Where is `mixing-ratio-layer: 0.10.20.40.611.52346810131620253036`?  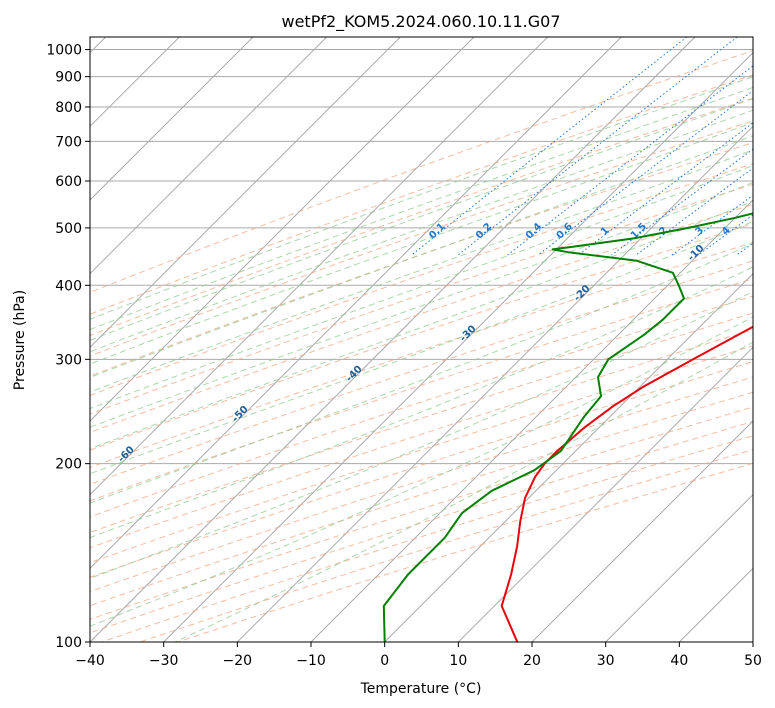 mixing-ratio-layer: 0.10.20.40.611.52346810131620253036 is located at coordinates (593, 146).